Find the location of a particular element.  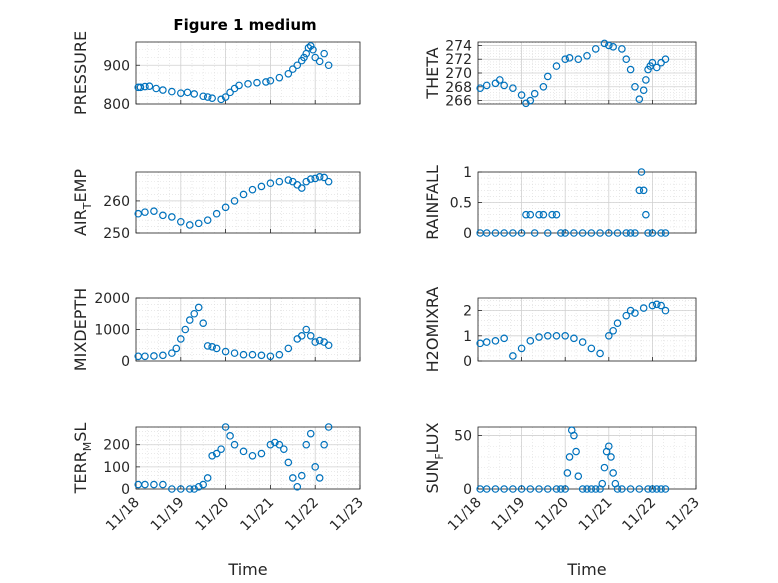

y-axis-label-main: AIR is located at coordinates (80, 222).